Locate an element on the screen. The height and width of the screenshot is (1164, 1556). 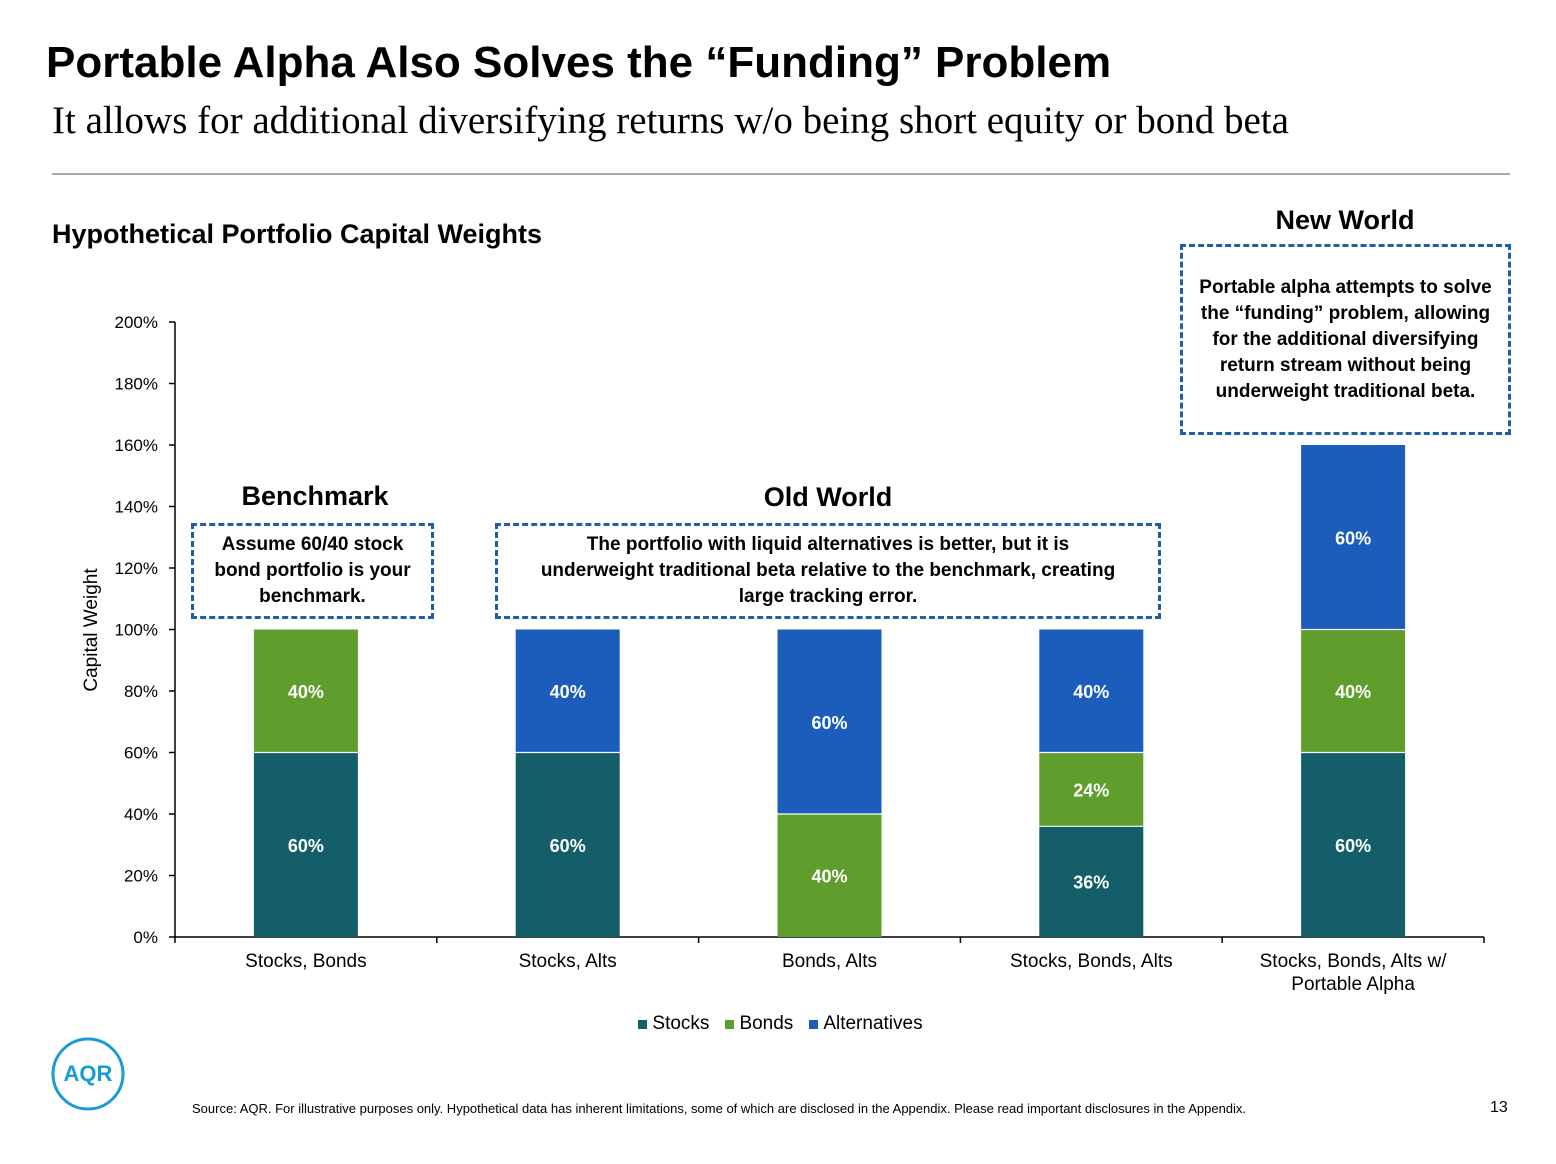
new-world-heading: New World is located at coordinates (1345, 220).